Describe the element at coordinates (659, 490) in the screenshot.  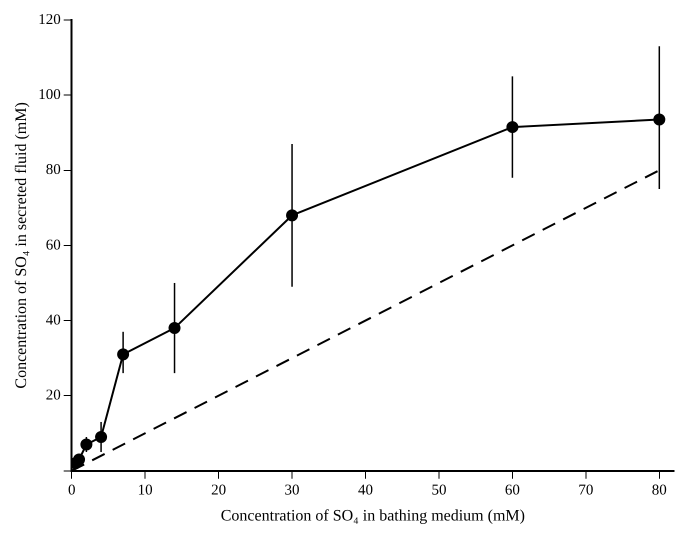
I see `x-tick-label: 80` at that location.